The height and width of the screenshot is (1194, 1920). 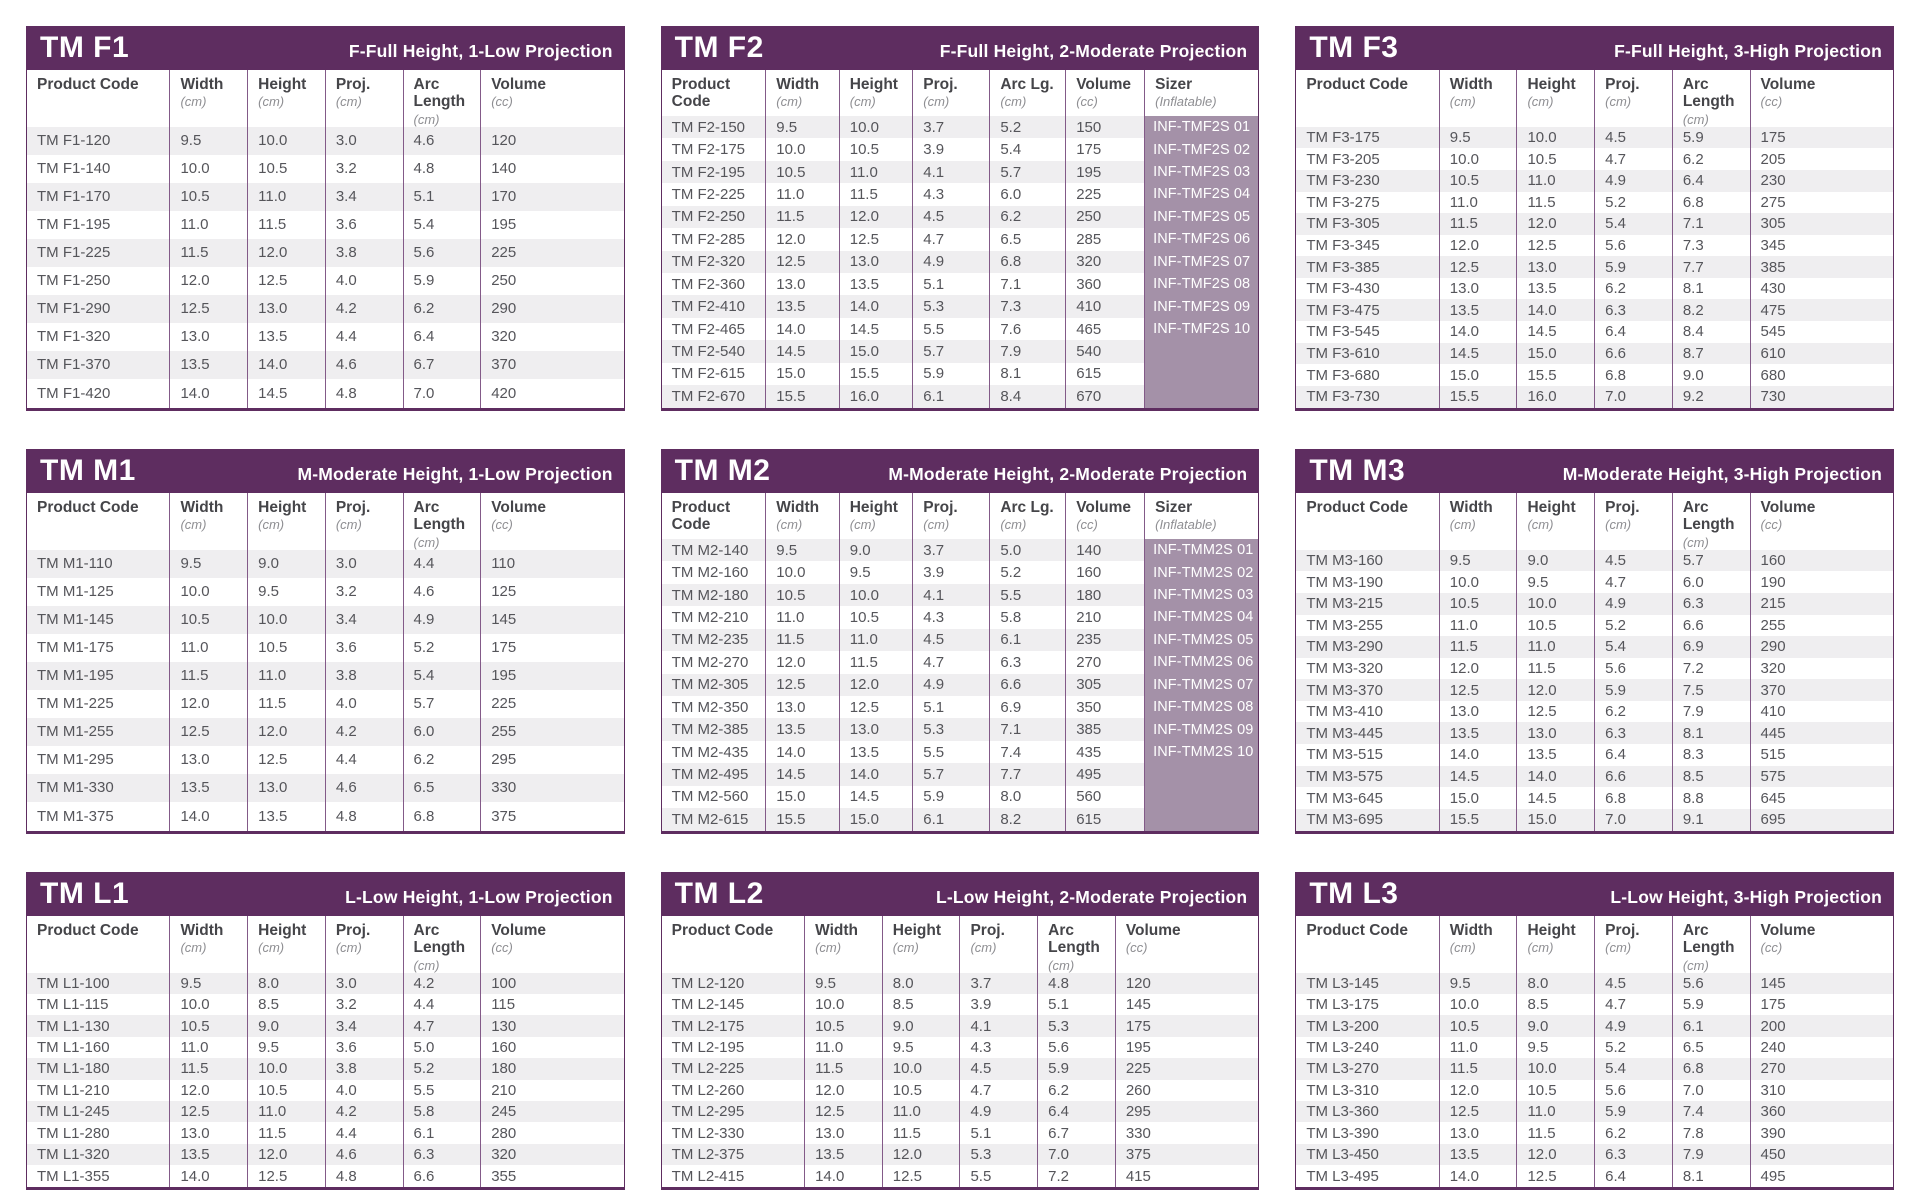 What do you see at coordinates (708, 1005) in the screenshot?
I see `cell-product-code: TM L2-145` at bounding box center [708, 1005].